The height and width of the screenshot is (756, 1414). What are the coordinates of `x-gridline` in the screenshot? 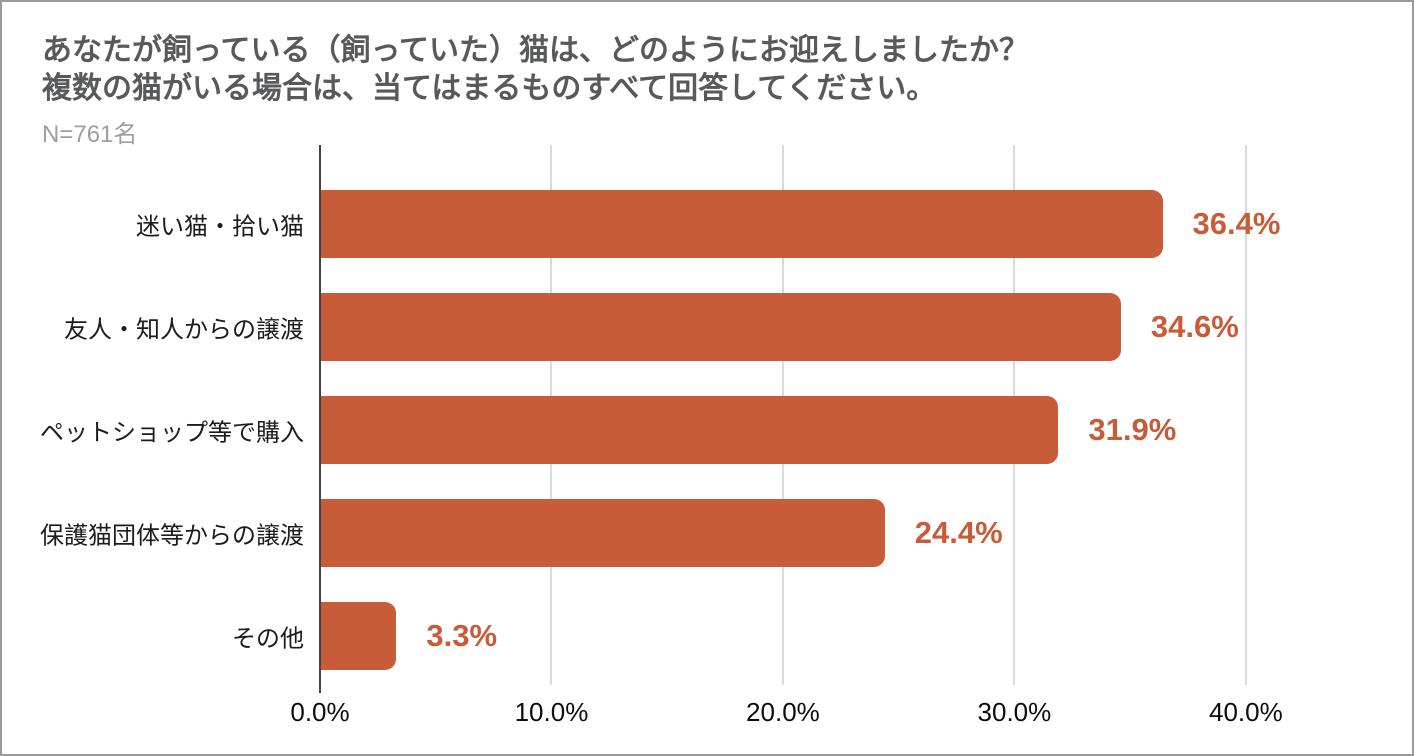 It's located at (1245, 415).